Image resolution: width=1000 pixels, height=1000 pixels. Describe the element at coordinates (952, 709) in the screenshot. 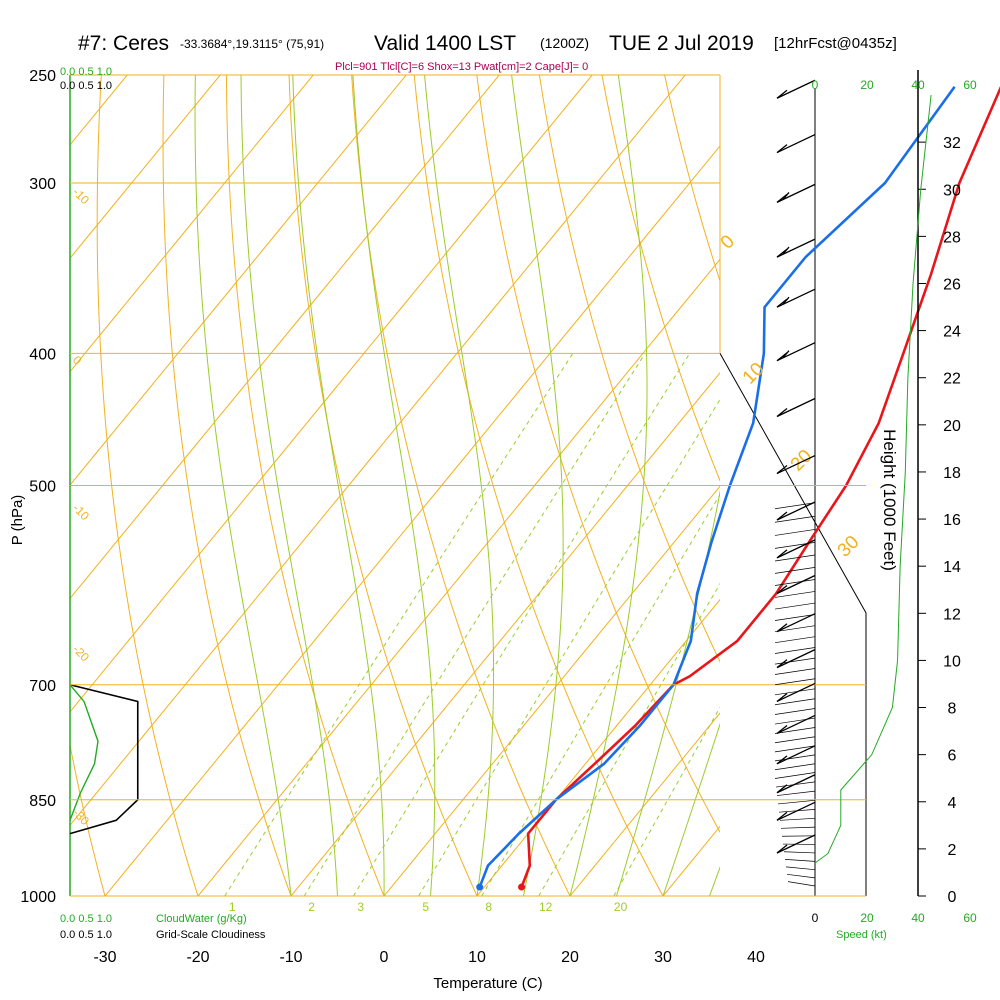

I see `height-tick-label: 8` at that location.